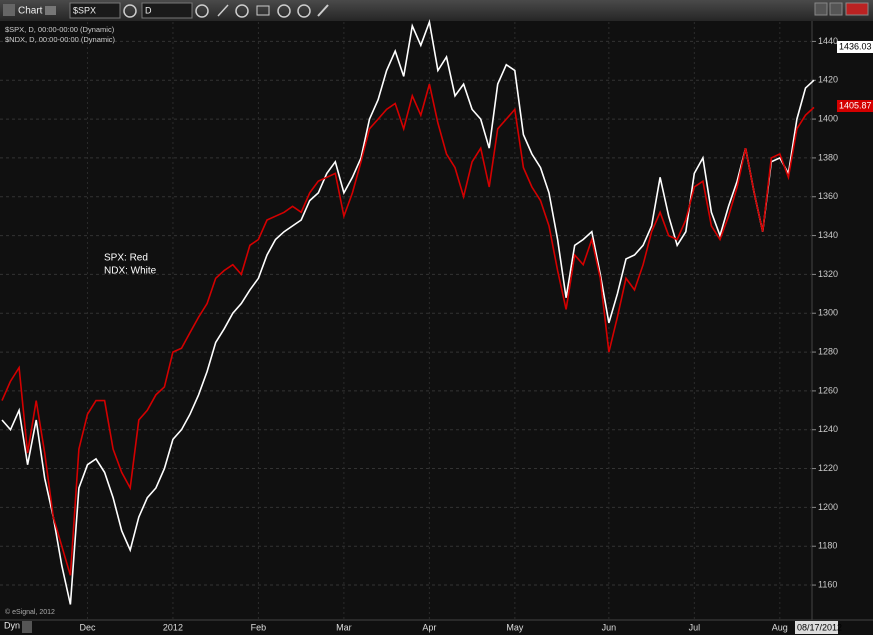  I want to click on y-tick-label: 1440, so click(828, 41).